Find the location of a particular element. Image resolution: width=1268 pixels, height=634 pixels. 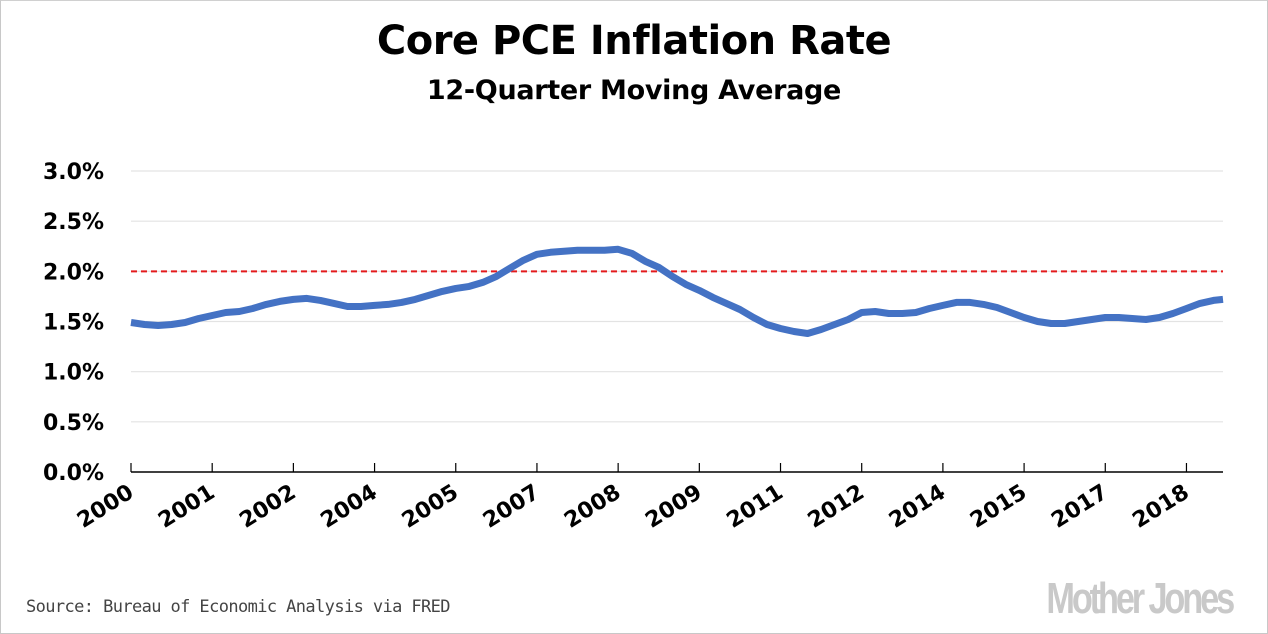

y-tick-label: 1.5% is located at coordinates (73, 323).